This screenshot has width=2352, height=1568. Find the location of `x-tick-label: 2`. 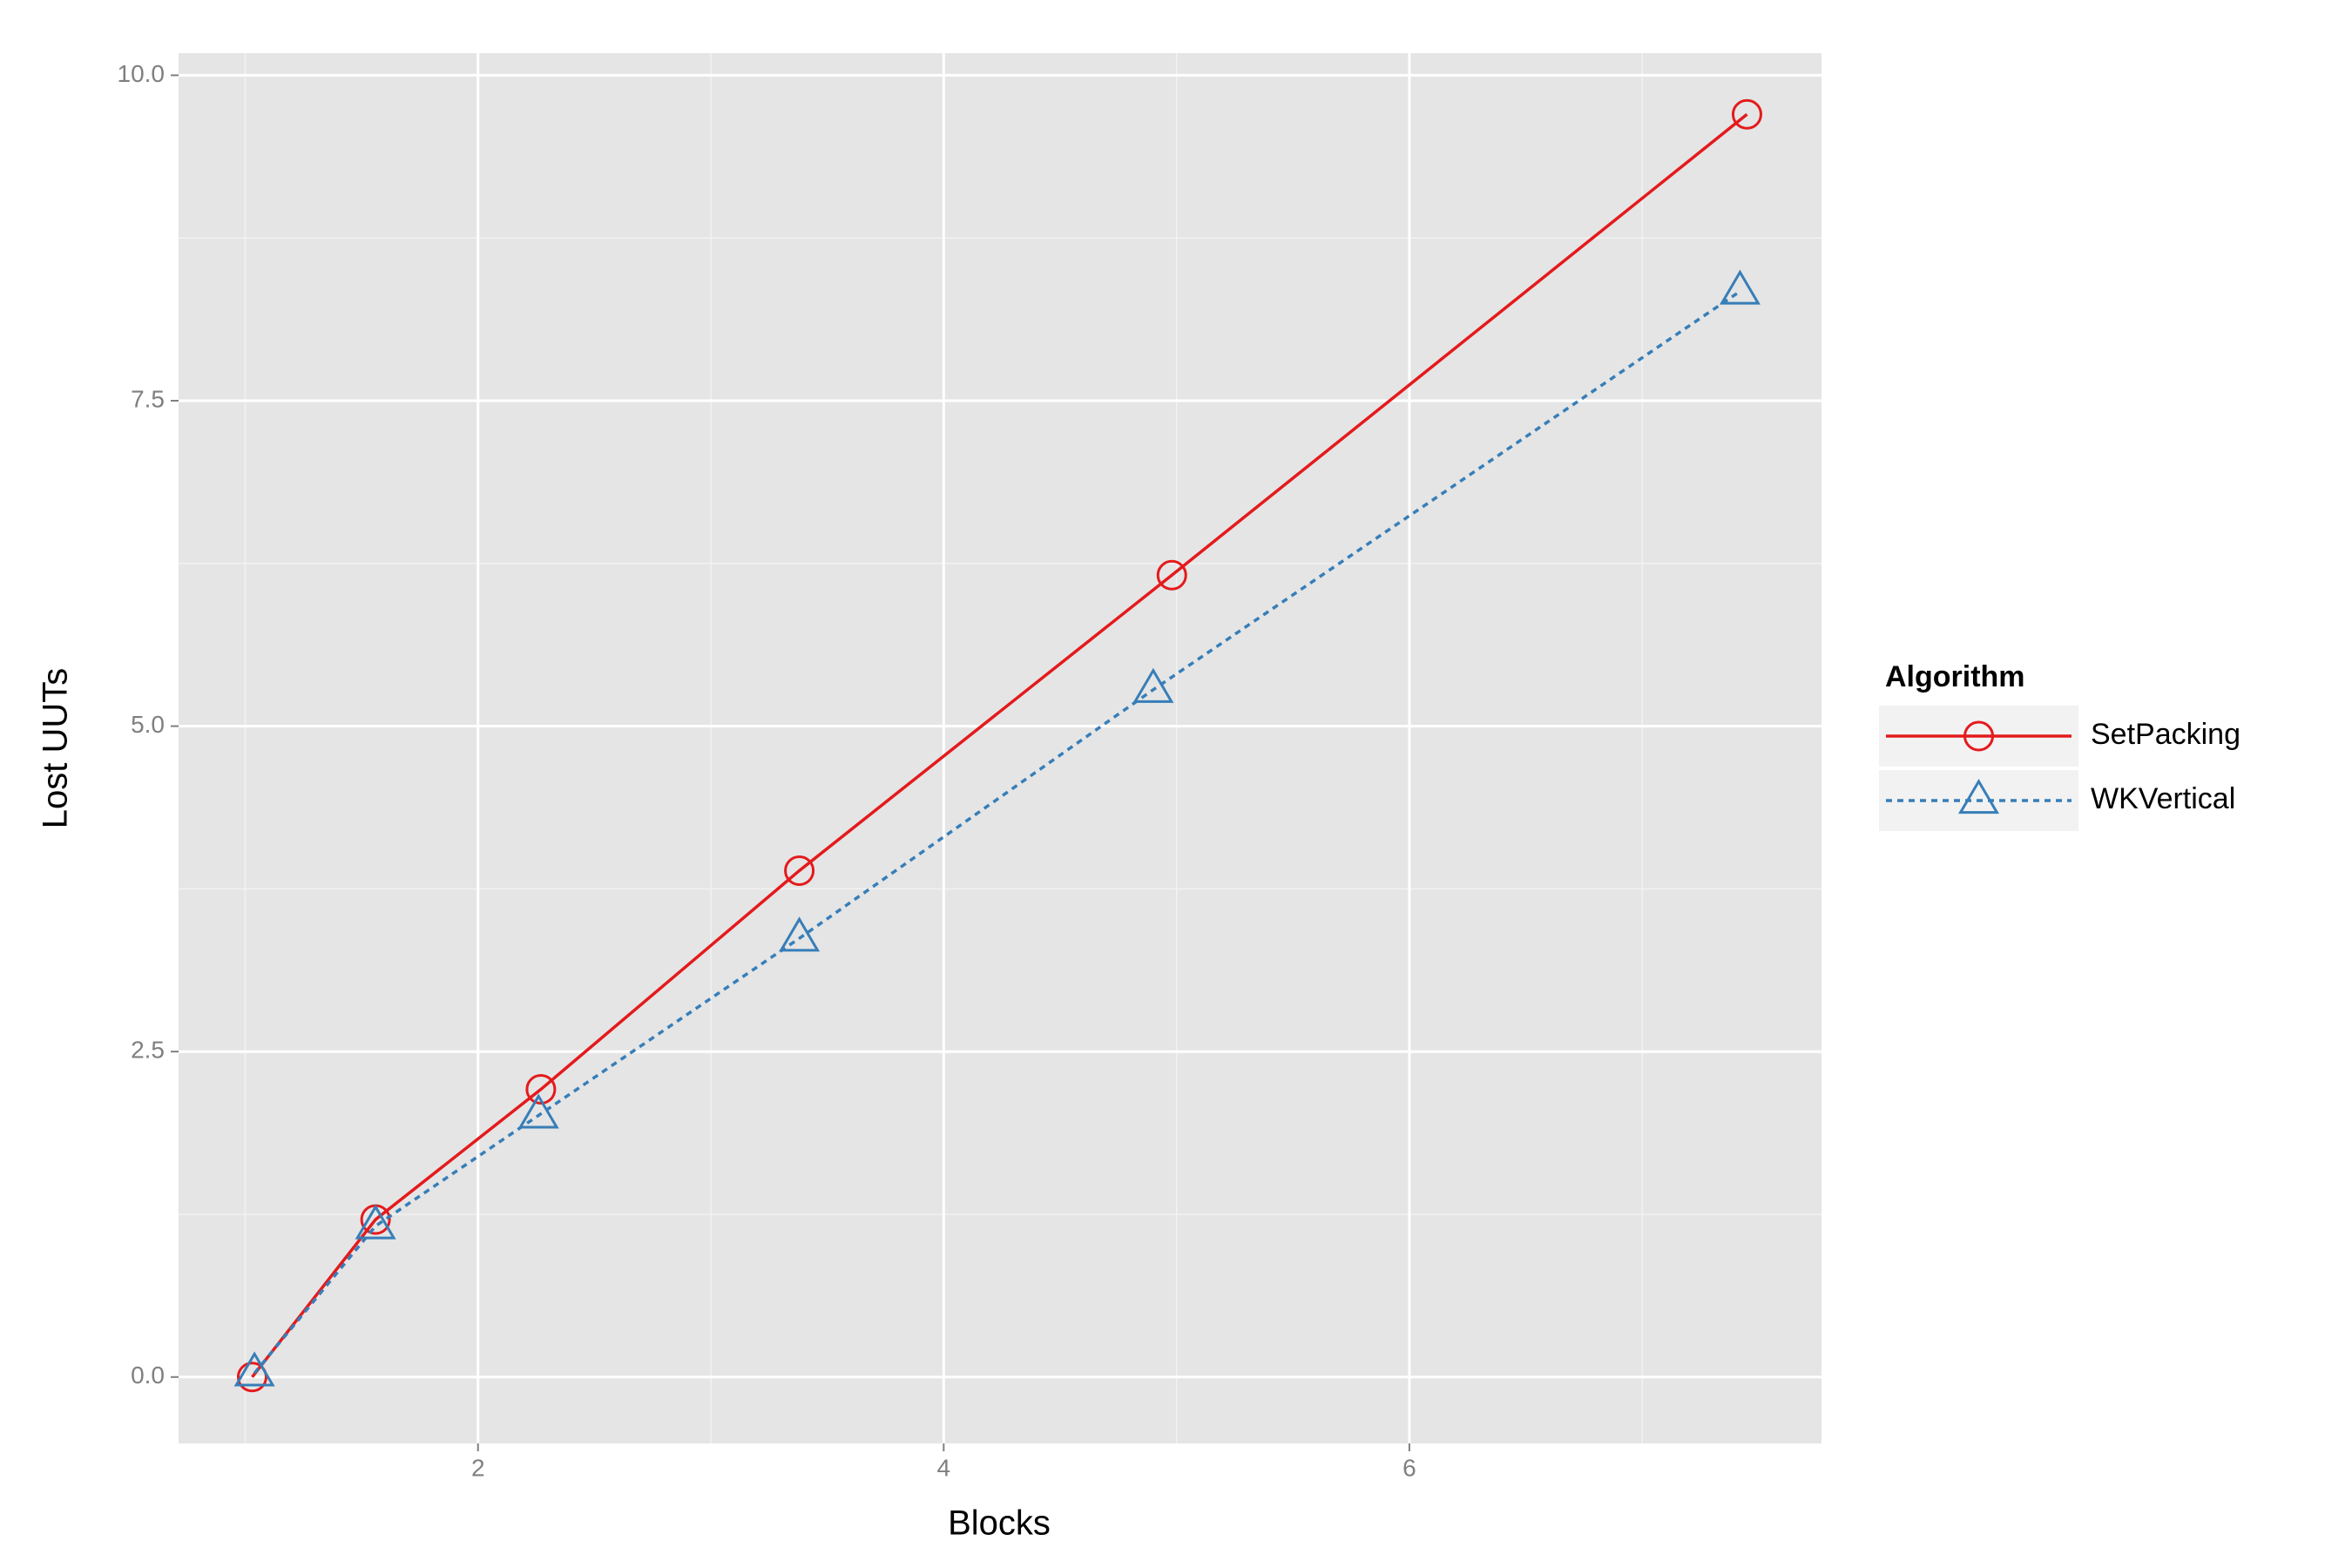

x-tick-label: 2 is located at coordinates (478, 1467).